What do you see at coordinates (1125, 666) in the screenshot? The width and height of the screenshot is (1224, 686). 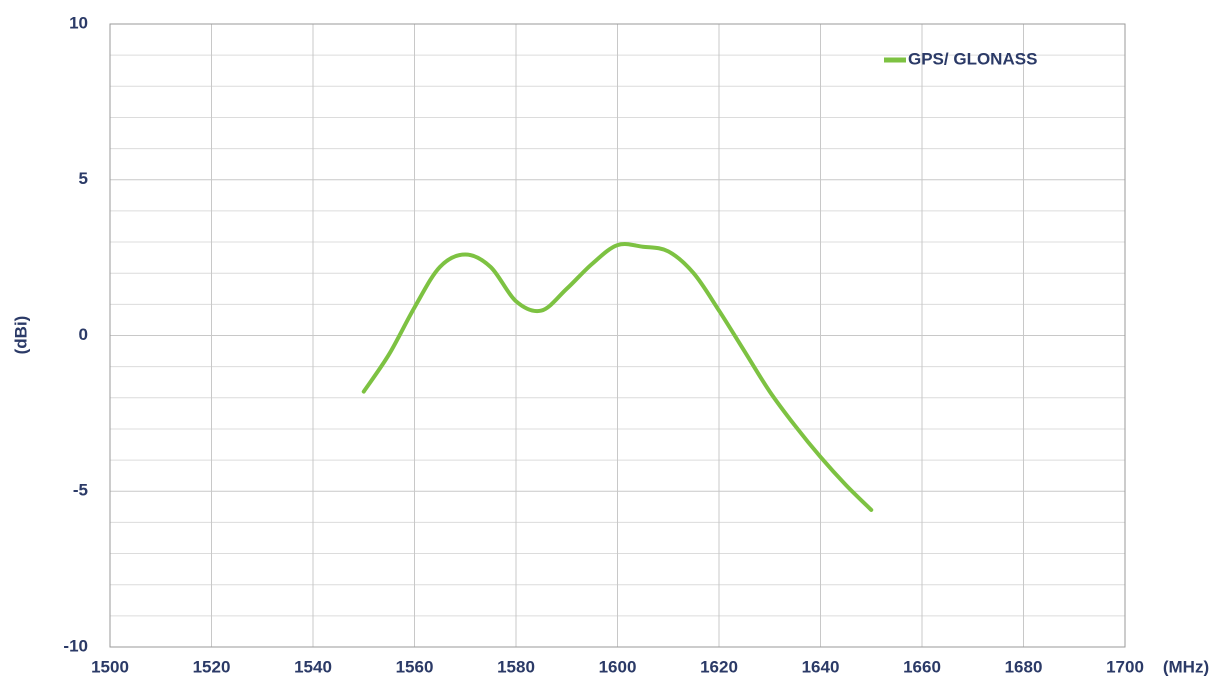 I see `x-tick-label: 1700` at bounding box center [1125, 666].